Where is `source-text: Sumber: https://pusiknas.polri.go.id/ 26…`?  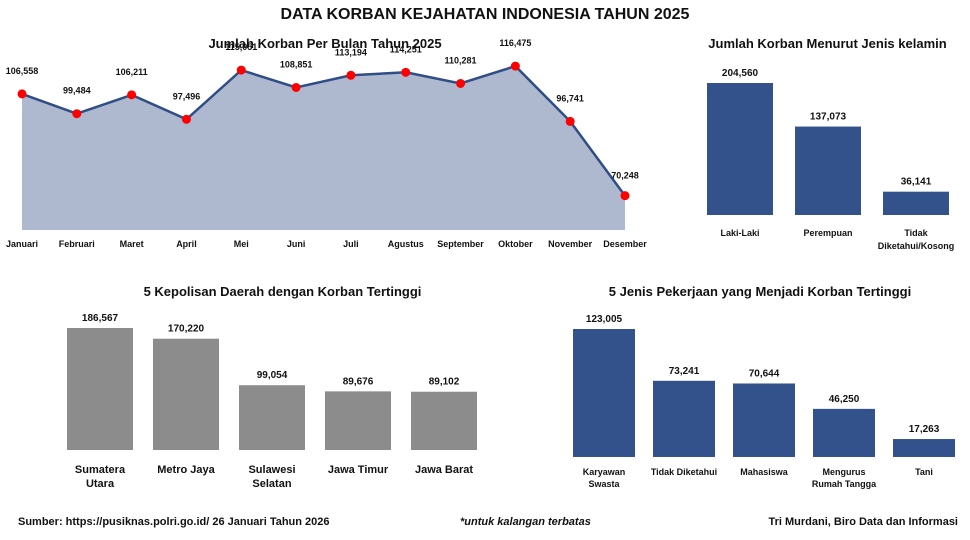 source-text: Sumber: https://pusiknas.polri.go.id/ 26… is located at coordinates (174, 522).